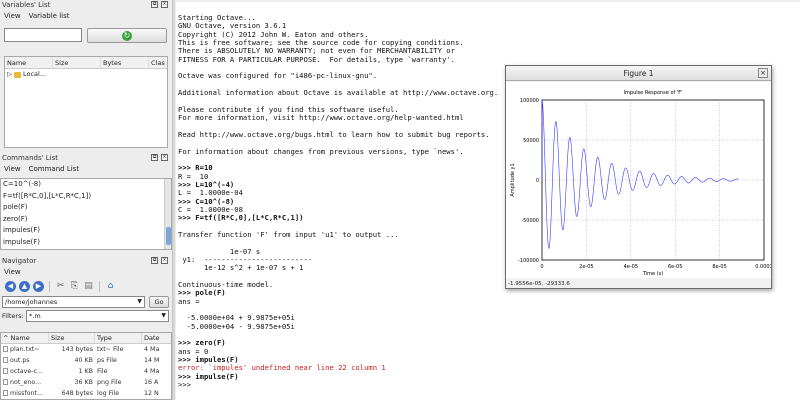 The width and height of the screenshot is (800, 400). I want to click on col-bytes: Bytes, so click(125, 62).